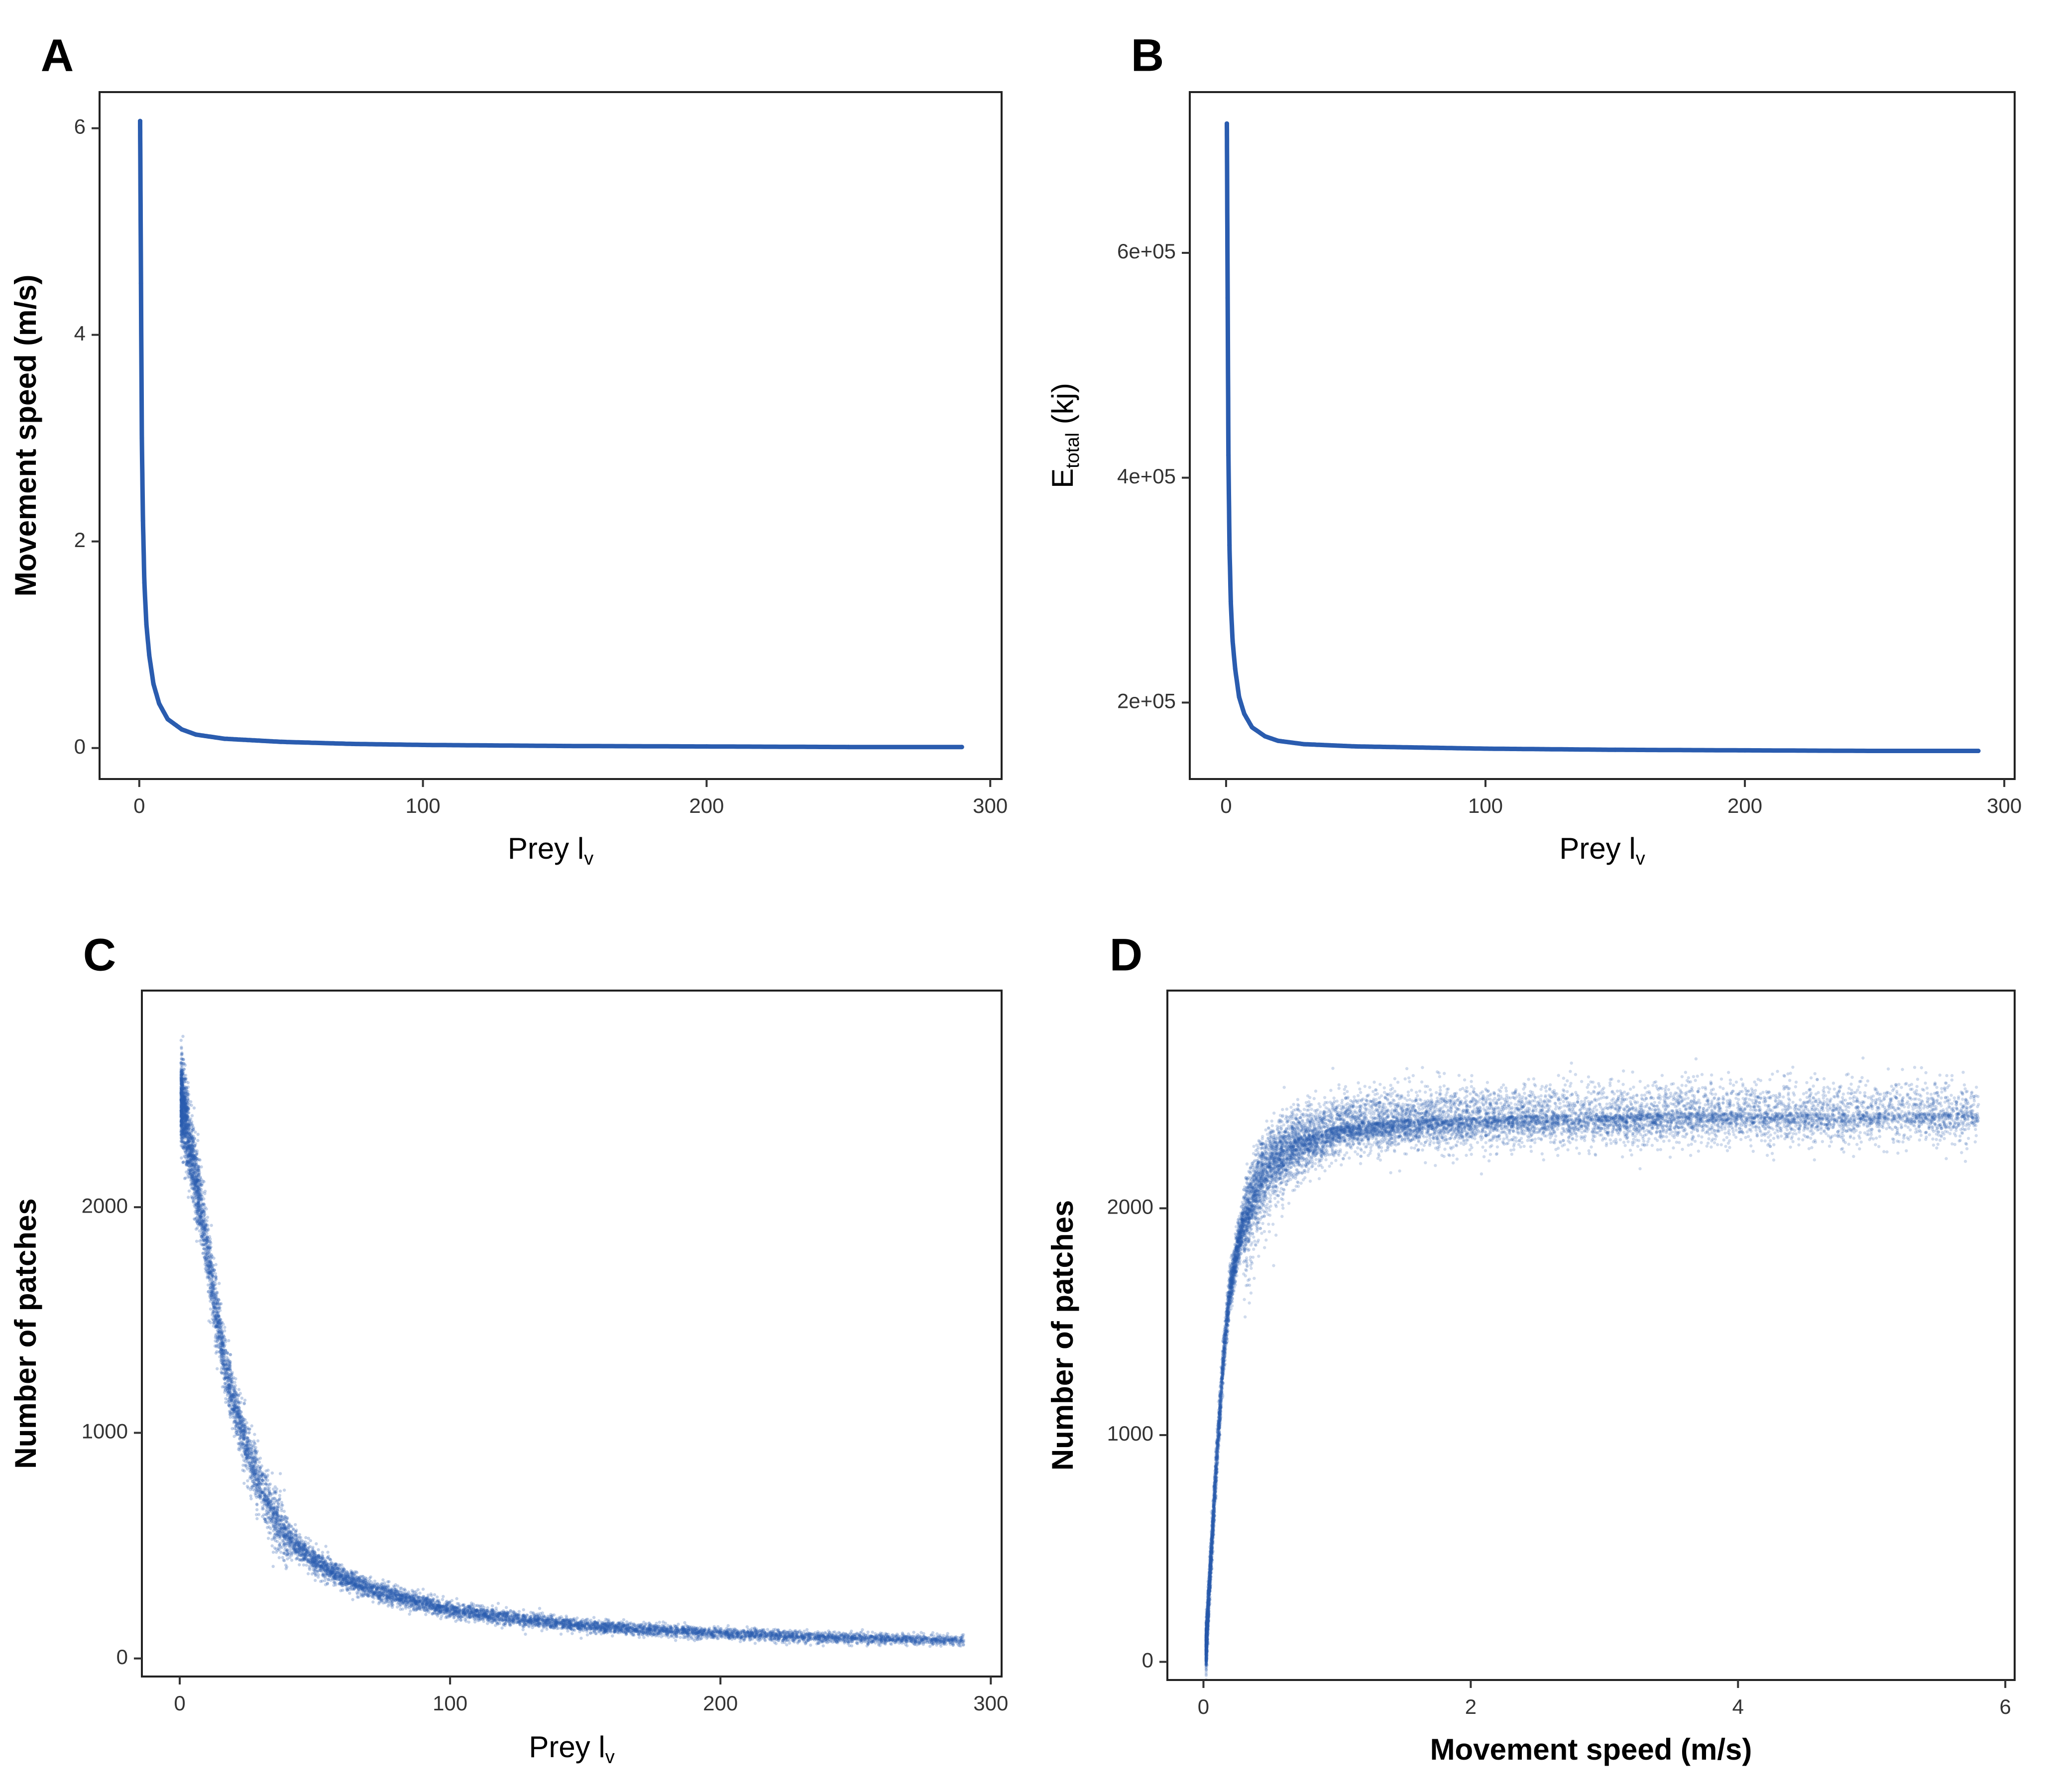  I want to click on panel-letter: C, so click(99, 954).